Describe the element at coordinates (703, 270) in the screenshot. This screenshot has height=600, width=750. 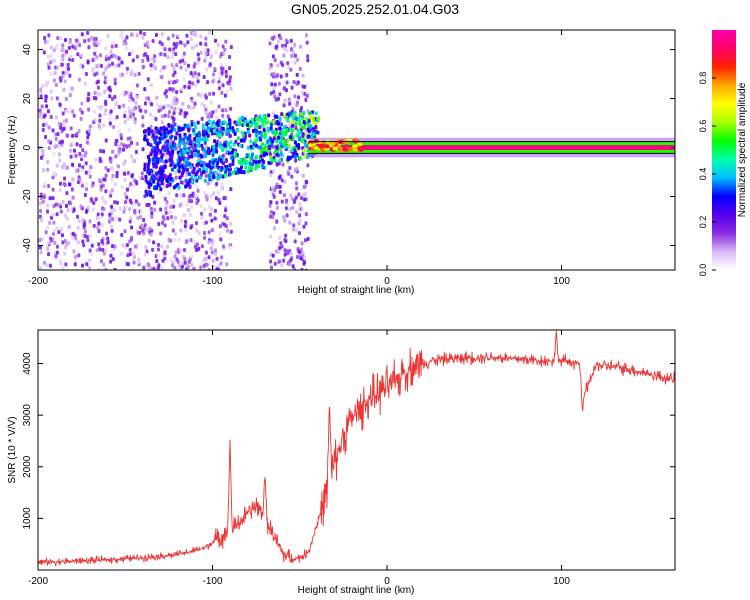
I see `colorbar-tick-label: 0.0` at that location.